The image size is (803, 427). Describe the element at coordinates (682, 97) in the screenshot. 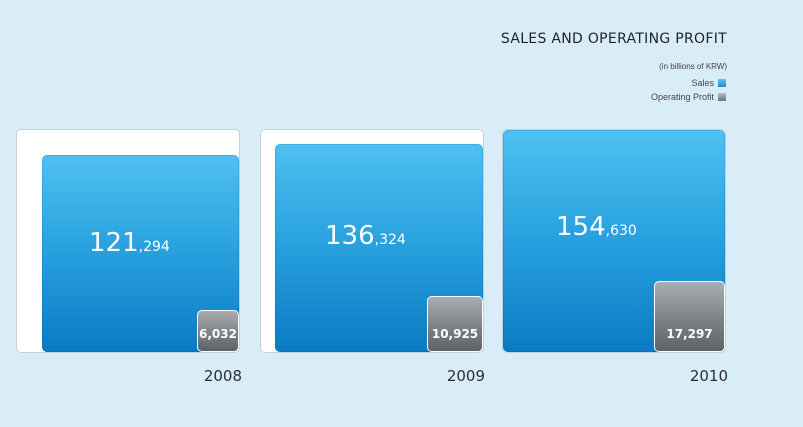

I see `legend-label-operating-profit: Operating Profit` at that location.